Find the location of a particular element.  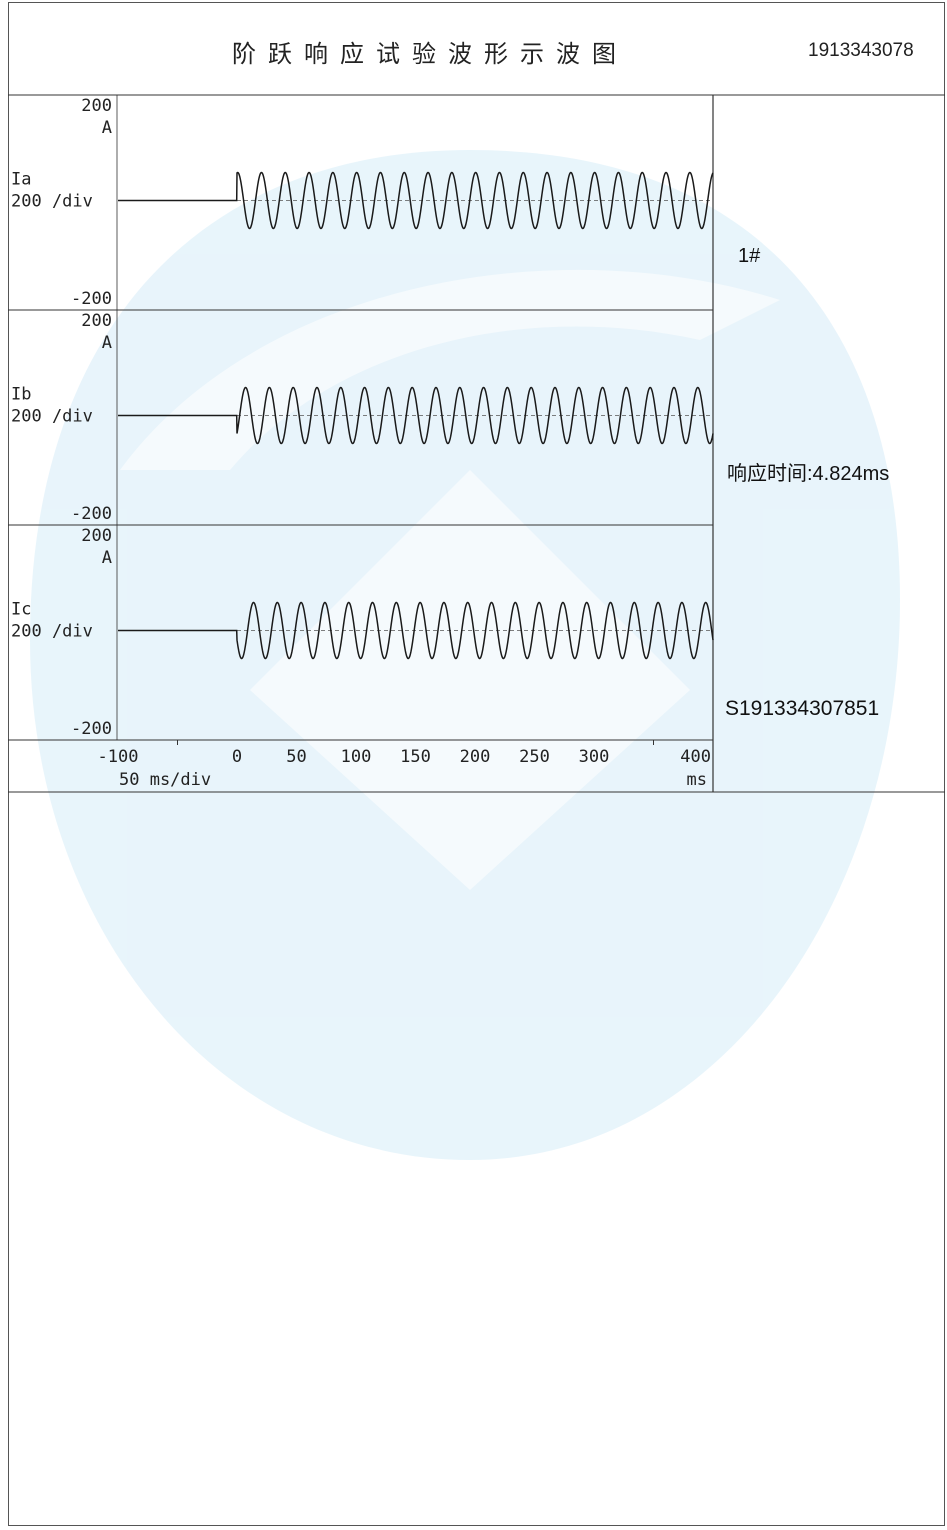

x-tick-label: 200 is located at coordinates (475, 757).